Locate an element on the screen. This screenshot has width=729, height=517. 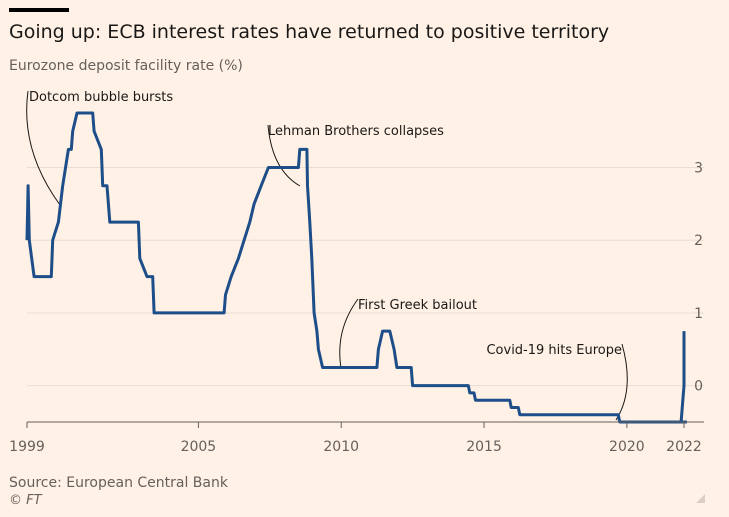
source-note: Source: European Central Bank is located at coordinates (118, 483).